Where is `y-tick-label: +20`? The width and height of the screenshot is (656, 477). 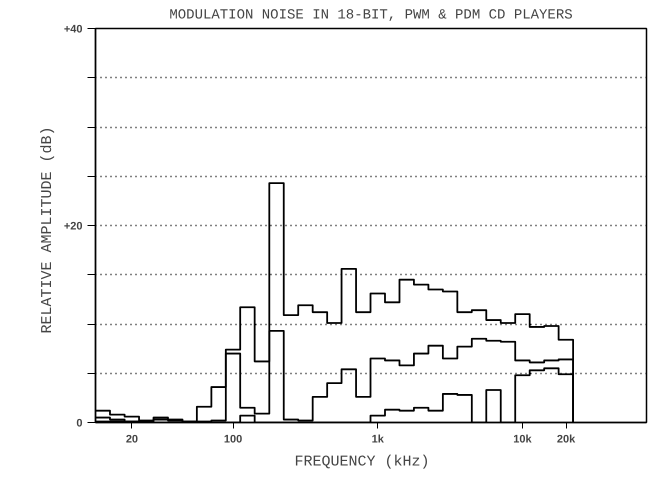
y-tick-label: +20 is located at coordinates (73, 226).